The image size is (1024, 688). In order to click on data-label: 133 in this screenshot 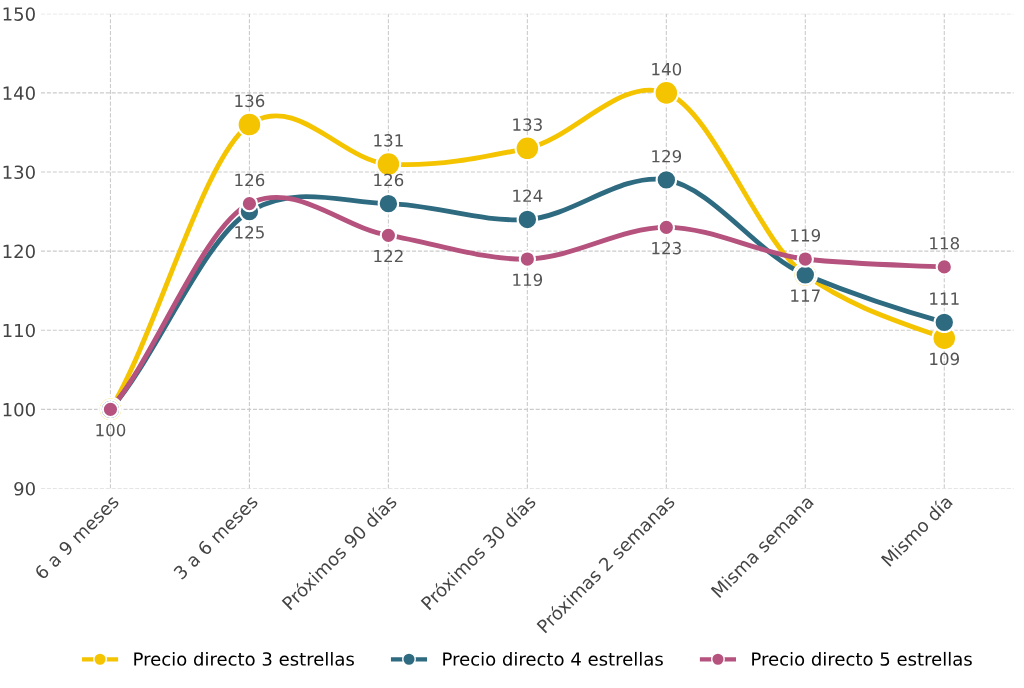, I will do `click(527, 124)`.